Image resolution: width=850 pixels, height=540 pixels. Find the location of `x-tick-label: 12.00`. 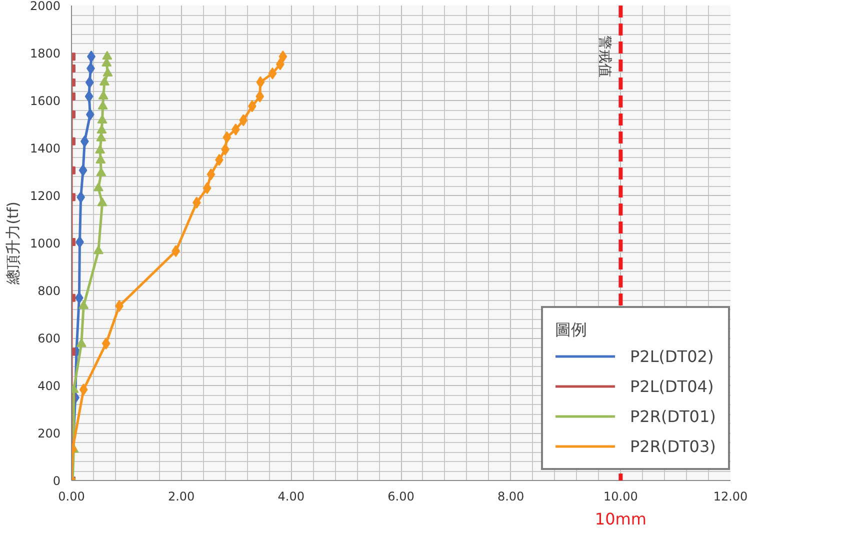

x-tick-label: 12.00 is located at coordinates (730, 497).